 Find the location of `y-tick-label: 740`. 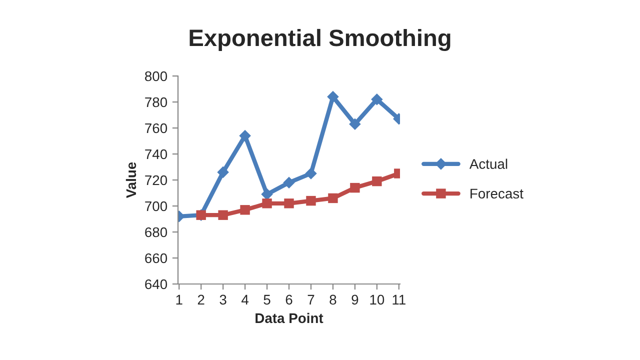

y-tick-label: 740 is located at coordinates (156, 154).